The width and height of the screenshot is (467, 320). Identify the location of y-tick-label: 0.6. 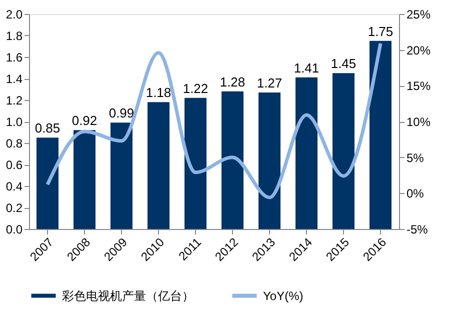
(14, 165).